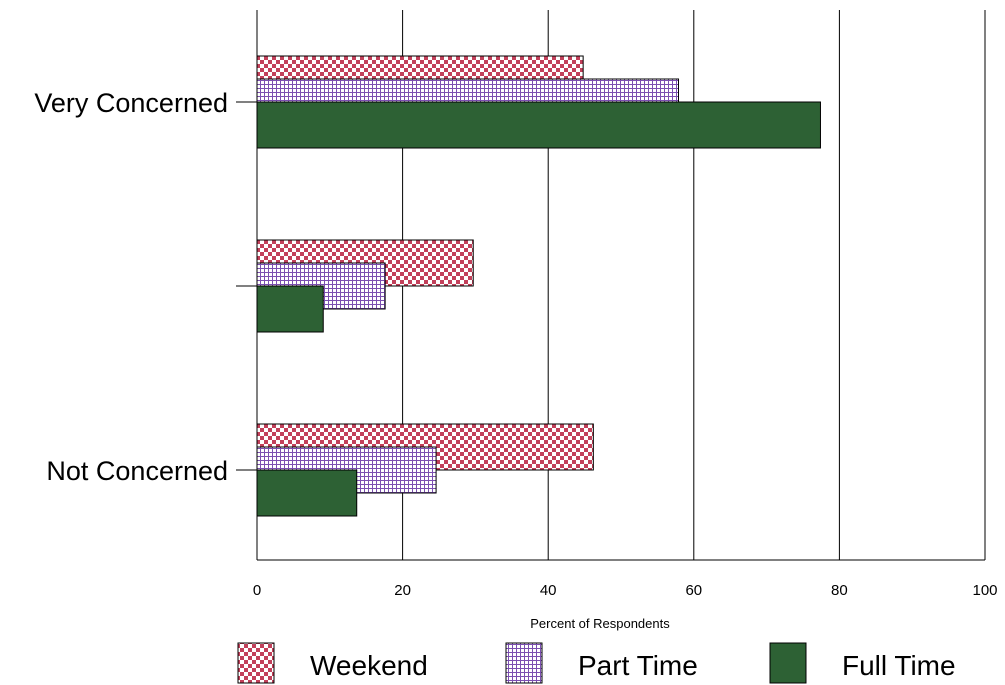 The height and width of the screenshot is (685, 1005). What do you see at coordinates (693, 590) in the screenshot?
I see `x-tick-label: 60` at bounding box center [693, 590].